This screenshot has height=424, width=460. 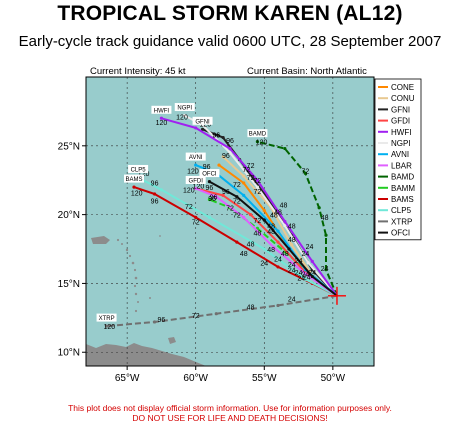 I want to click on trinidad-island, so click(x=172, y=340).